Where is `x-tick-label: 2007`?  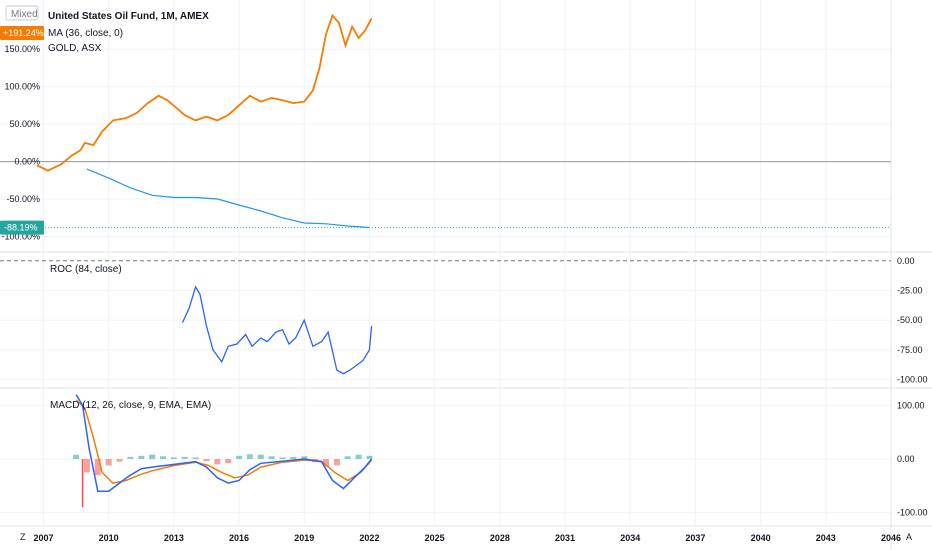
x-tick-label: 2007 is located at coordinates (43, 538).